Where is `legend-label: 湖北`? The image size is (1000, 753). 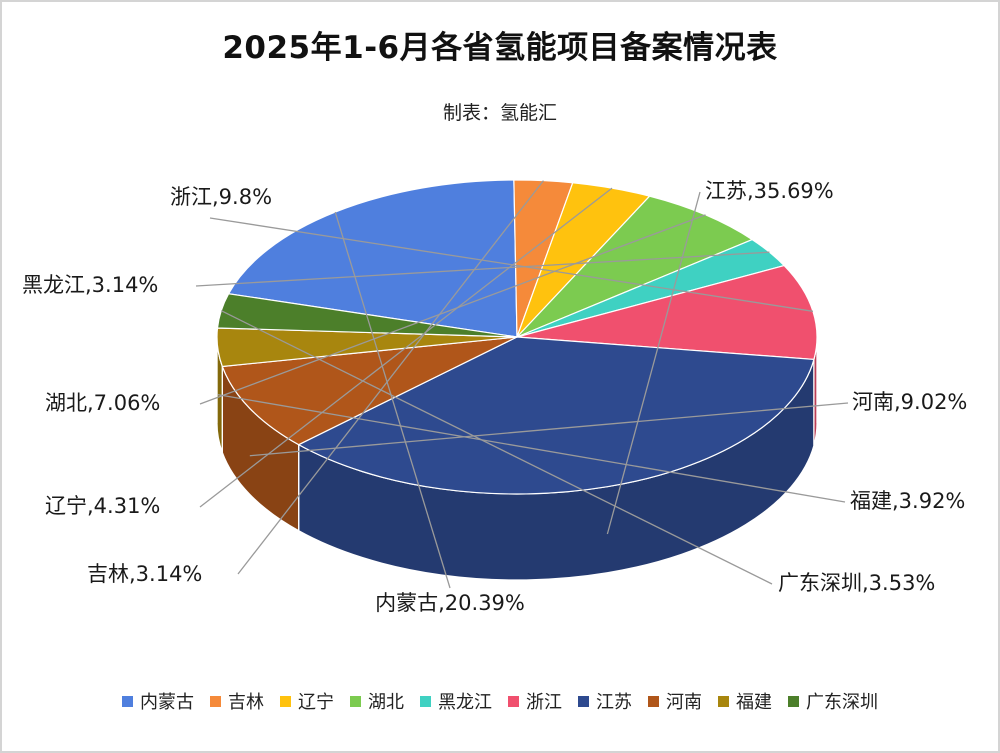 legend-label: 湖北 is located at coordinates (386, 702).